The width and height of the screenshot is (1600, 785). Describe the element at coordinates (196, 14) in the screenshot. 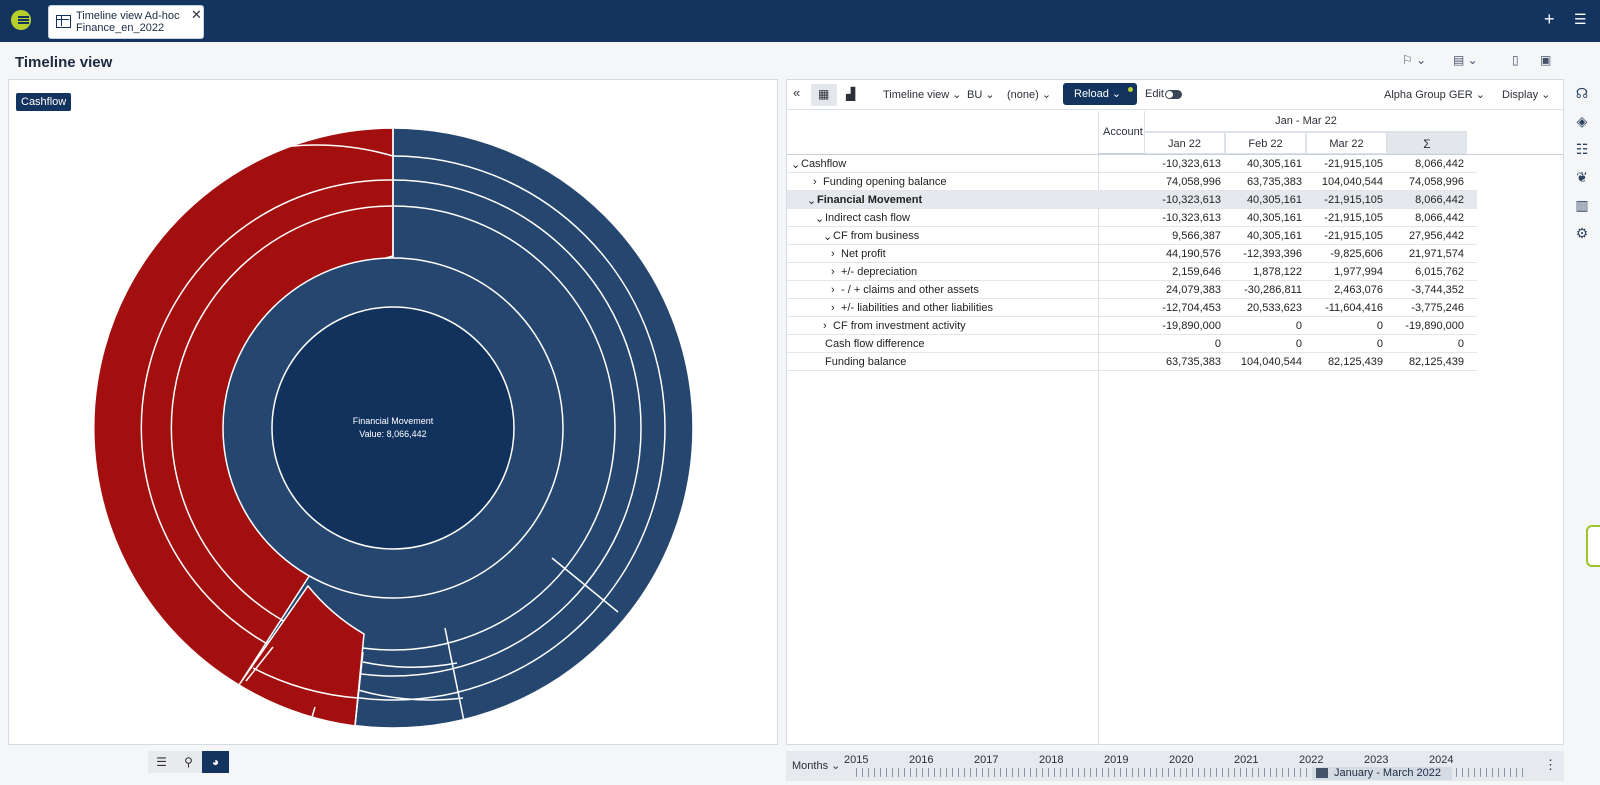

I see `close-tab-icon: ✕` at that location.